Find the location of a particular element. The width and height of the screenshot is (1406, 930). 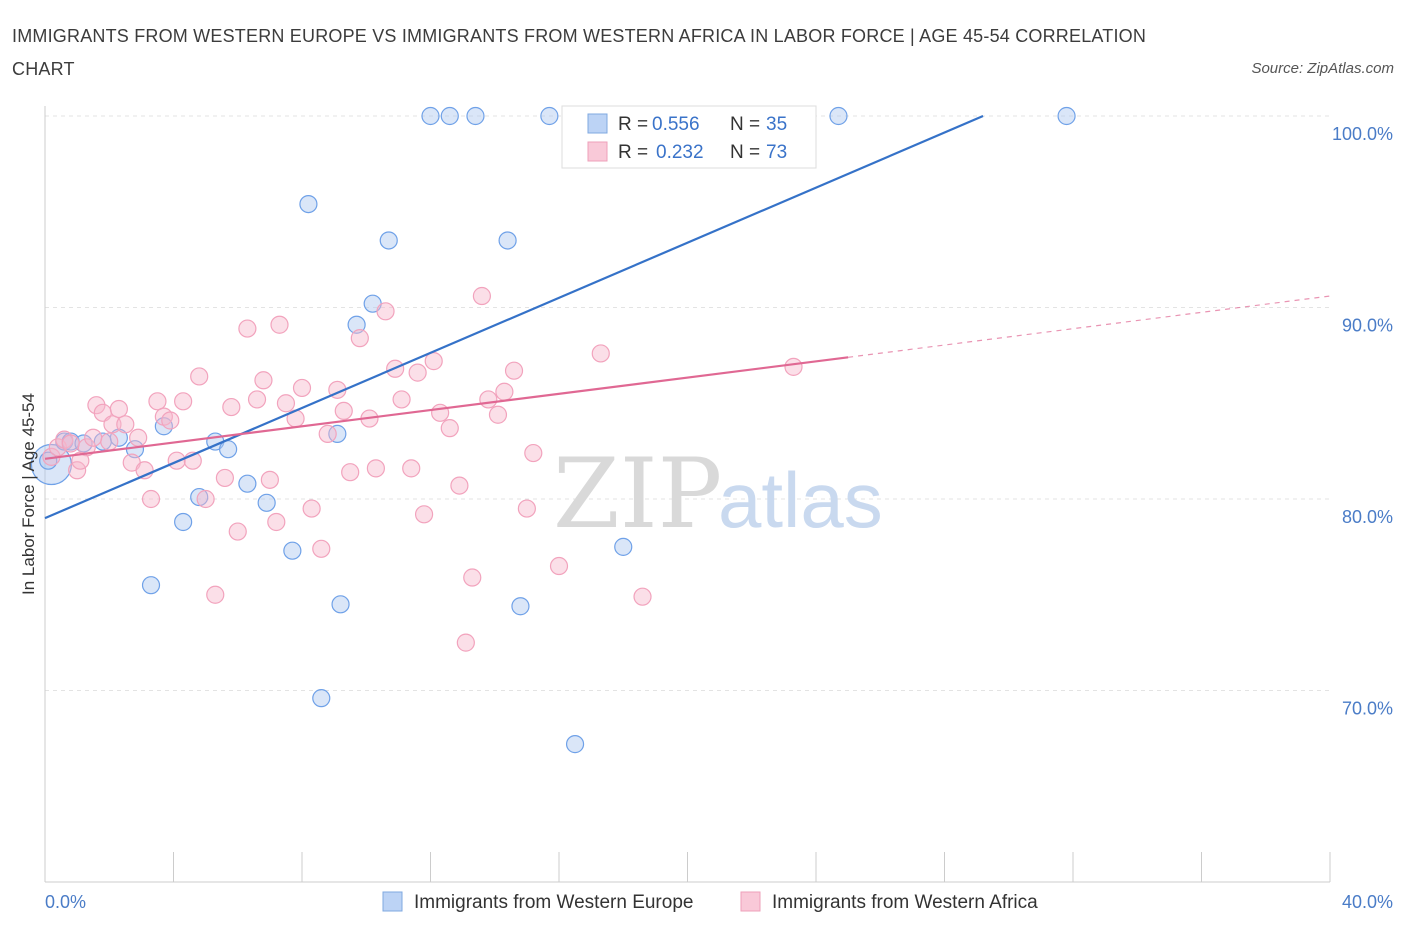

trend-extension-western-africa is located at coordinates (1089, 326).